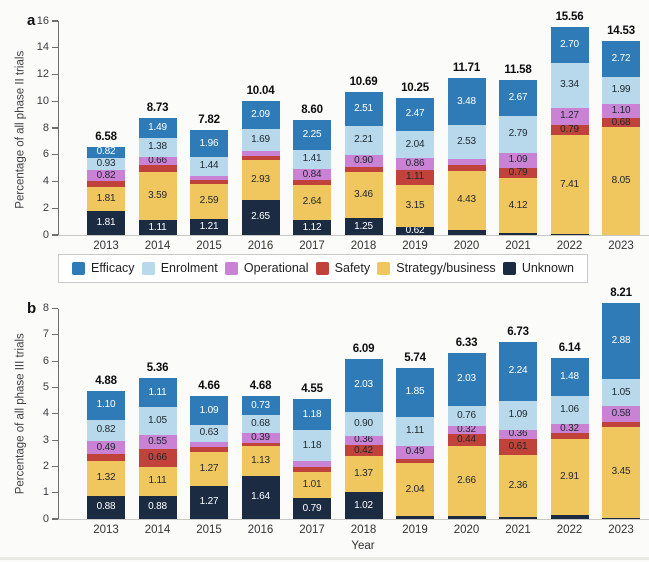 This screenshot has width=649, height=562. I want to click on bar-segment-value: 2.65, so click(260, 217).